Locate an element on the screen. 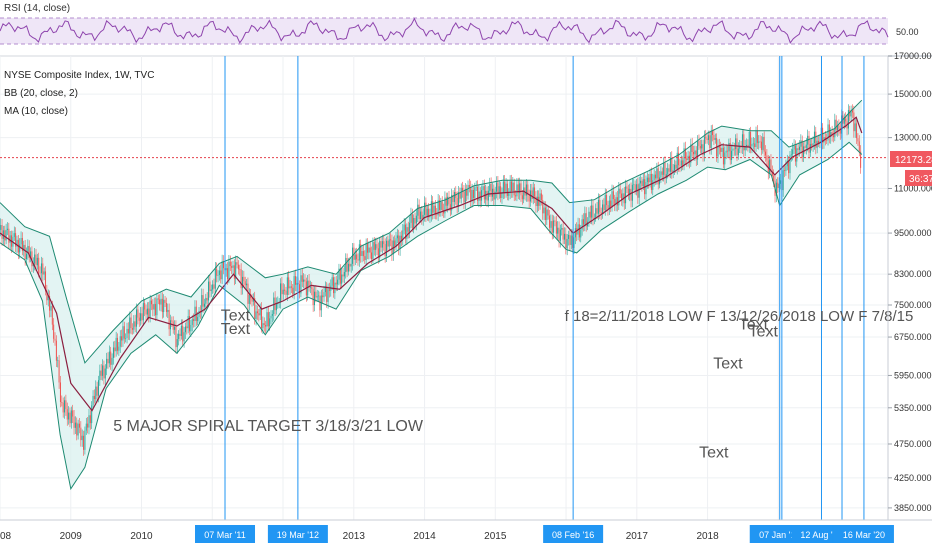  annotation-text: 5 MAJOR SPIRAL TARGET 3/18/3/21 LOW is located at coordinates (268, 426).